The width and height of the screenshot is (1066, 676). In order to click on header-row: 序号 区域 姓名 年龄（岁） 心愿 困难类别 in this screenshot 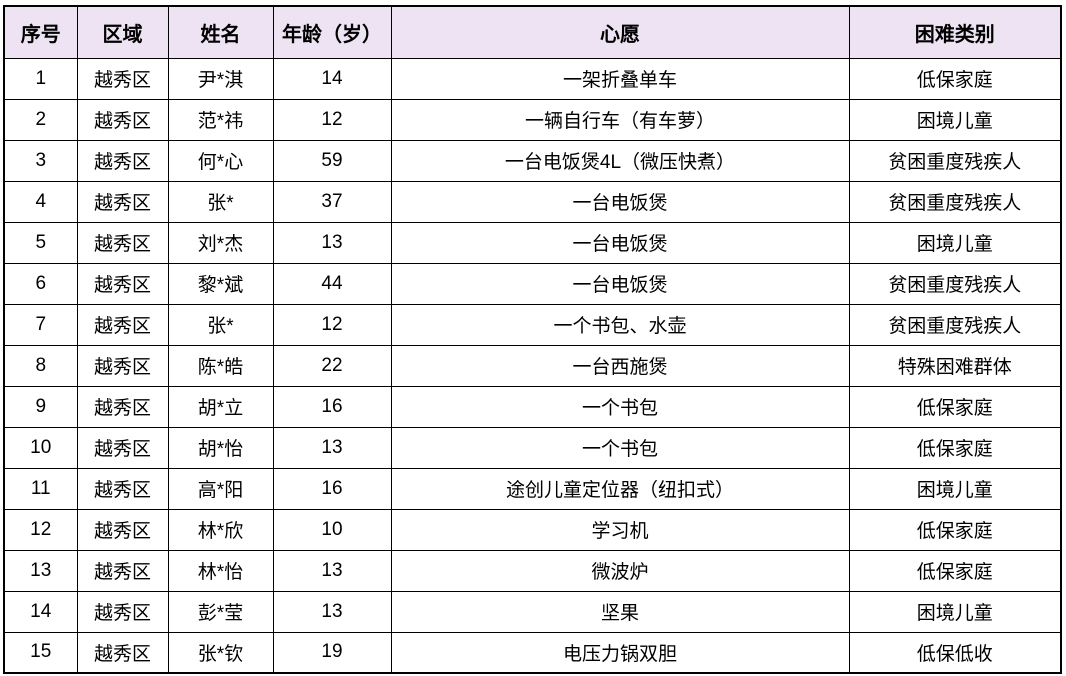, I will do `click(532, 32)`.